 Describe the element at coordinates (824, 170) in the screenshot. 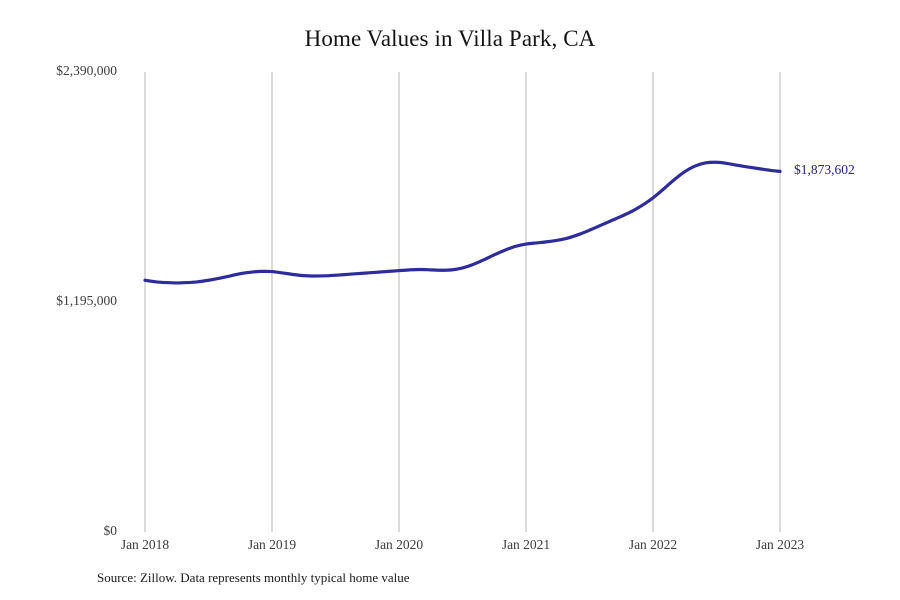

I see `end-point-value-label: $1,873,602` at that location.